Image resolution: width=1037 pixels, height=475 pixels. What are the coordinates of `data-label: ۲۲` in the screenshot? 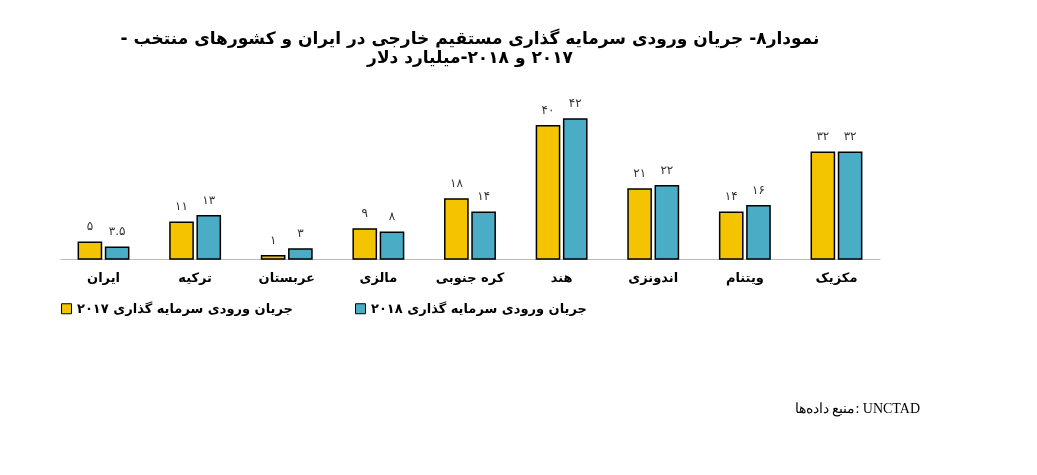 It's located at (667, 169).